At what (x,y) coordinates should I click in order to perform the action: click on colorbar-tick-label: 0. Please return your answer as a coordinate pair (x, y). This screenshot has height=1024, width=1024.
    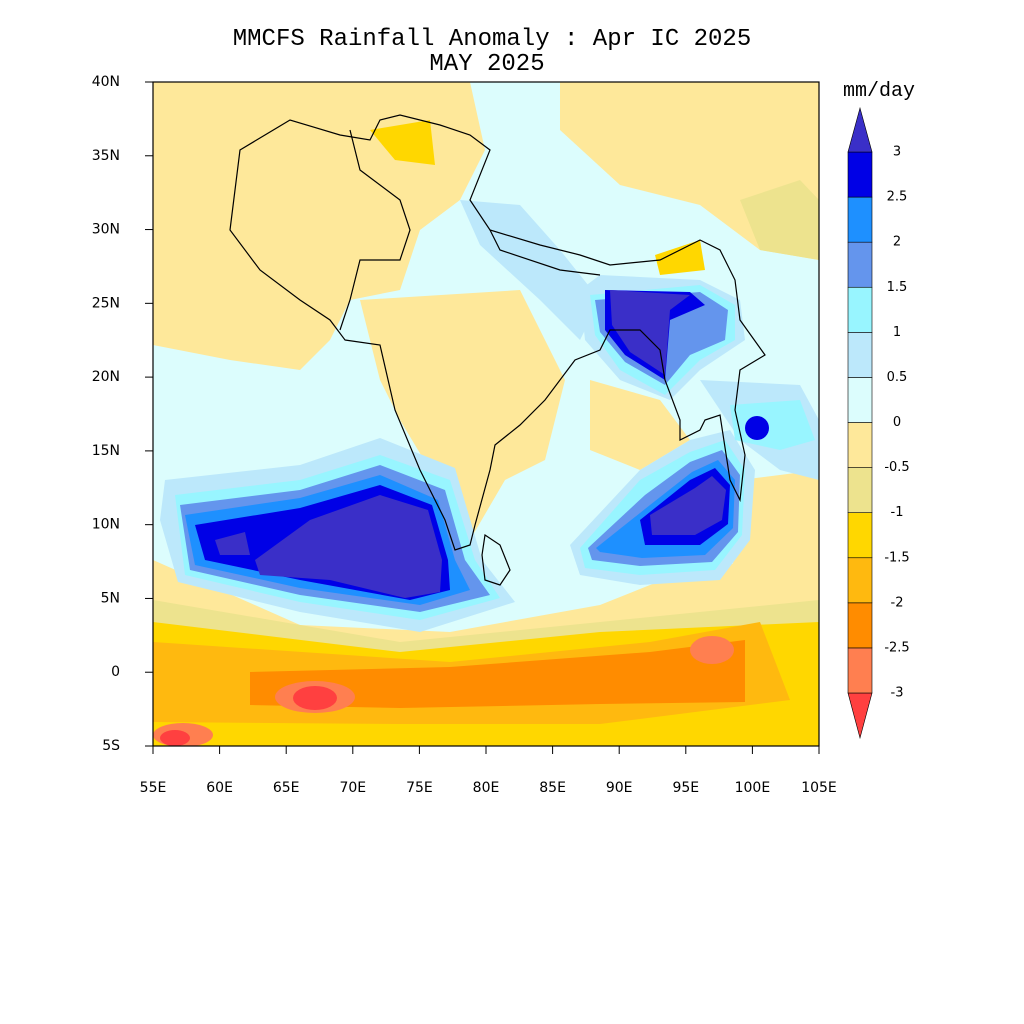
    Looking at the image, I should click on (897, 422).